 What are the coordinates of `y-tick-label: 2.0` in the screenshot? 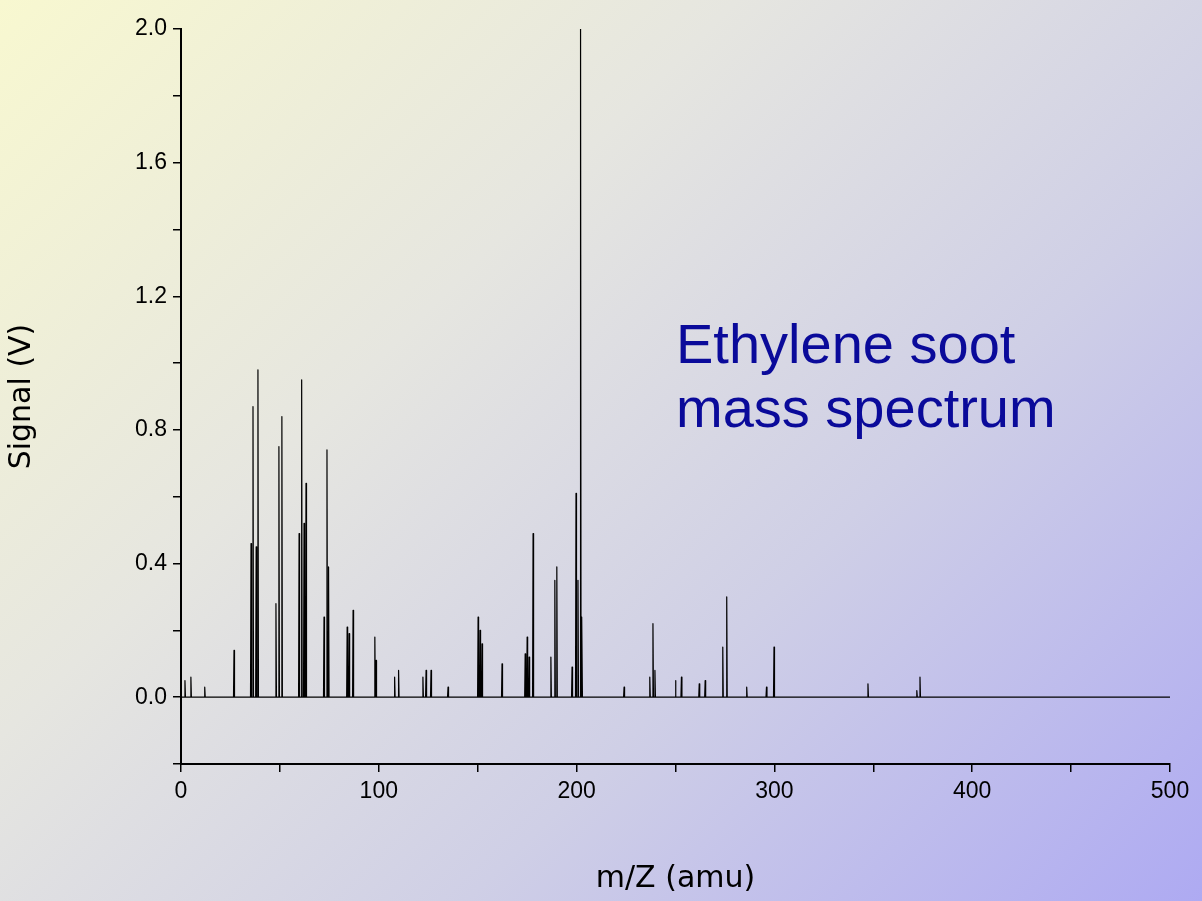 It's located at (151, 27).